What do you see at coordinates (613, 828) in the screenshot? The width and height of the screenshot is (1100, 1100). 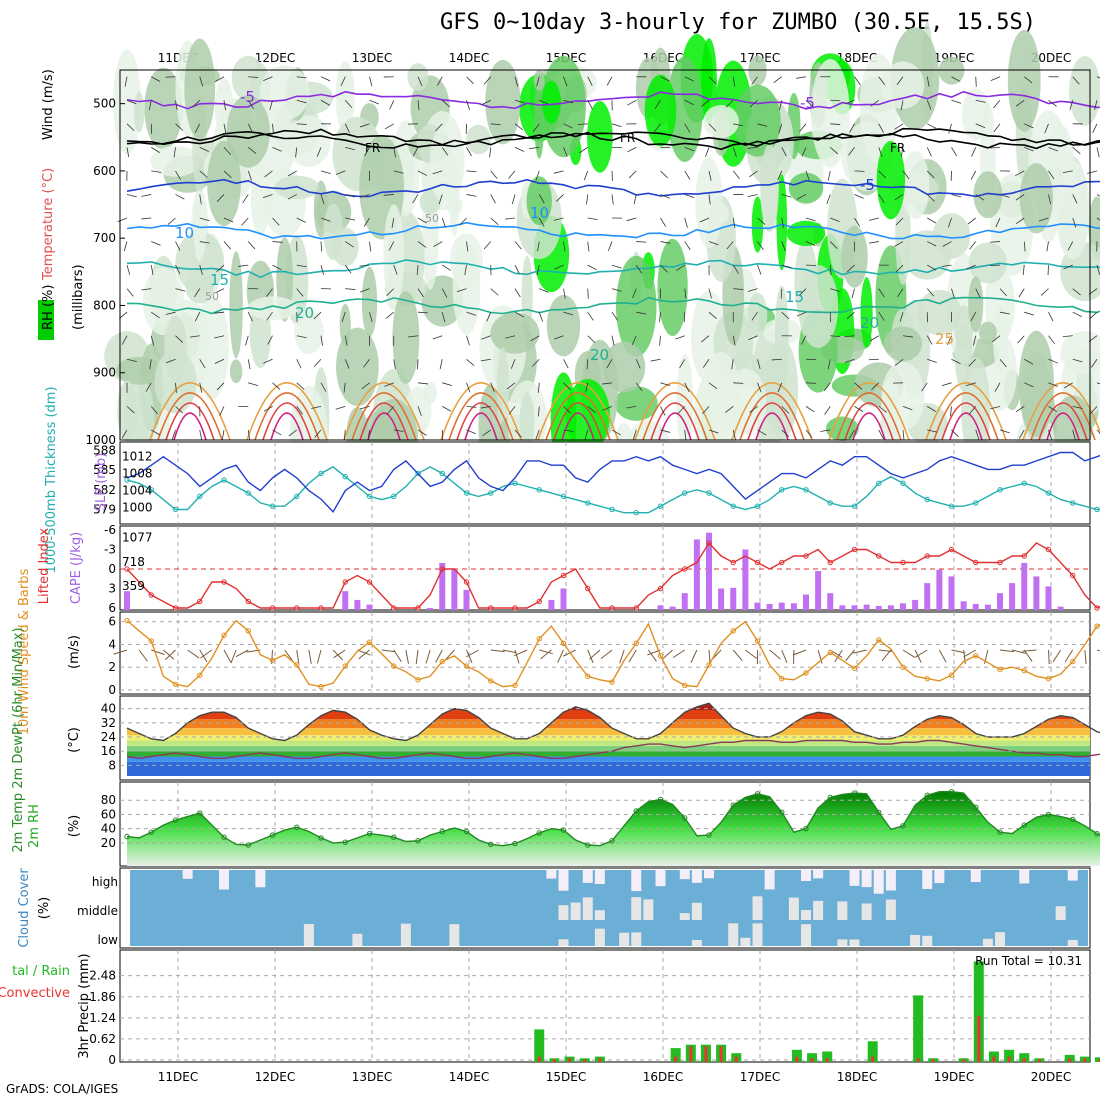 I see `rh-area` at bounding box center [613, 828].